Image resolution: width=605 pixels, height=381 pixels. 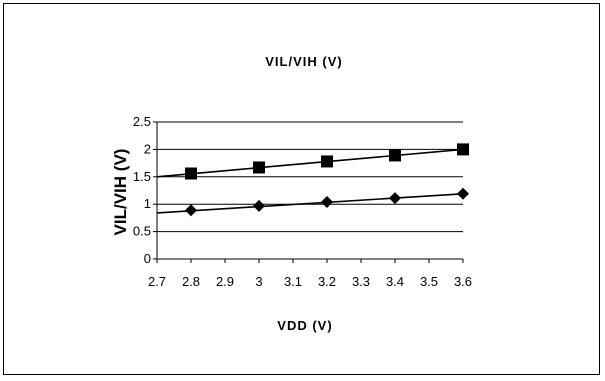 I want to click on trendlines, so click(x=310, y=181).